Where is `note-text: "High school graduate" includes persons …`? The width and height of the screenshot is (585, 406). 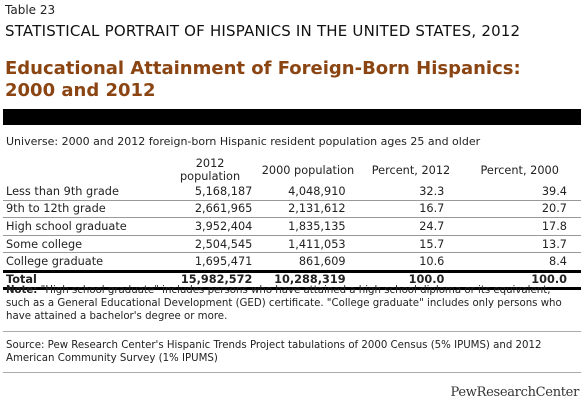
note-text: "High school graduate" includes persons … is located at coordinates (284, 303).